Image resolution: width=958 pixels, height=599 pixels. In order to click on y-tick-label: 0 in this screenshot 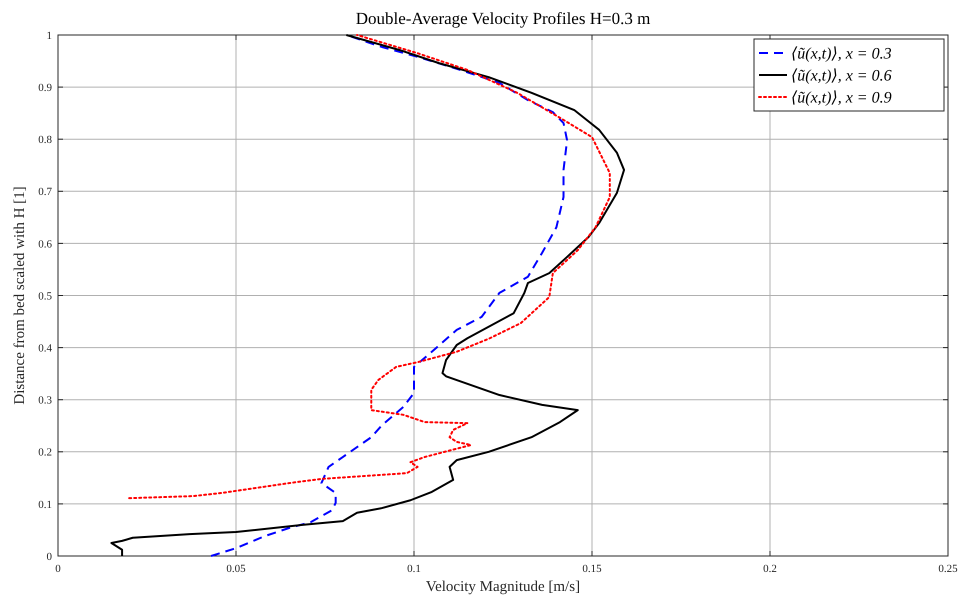, I will do `click(49, 556)`.